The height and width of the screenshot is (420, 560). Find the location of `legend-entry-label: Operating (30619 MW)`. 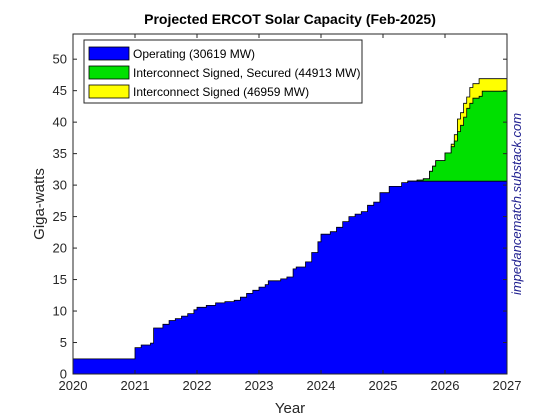

legend-entry-label: Operating (30619 MW) is located at coordinates (194, 54).